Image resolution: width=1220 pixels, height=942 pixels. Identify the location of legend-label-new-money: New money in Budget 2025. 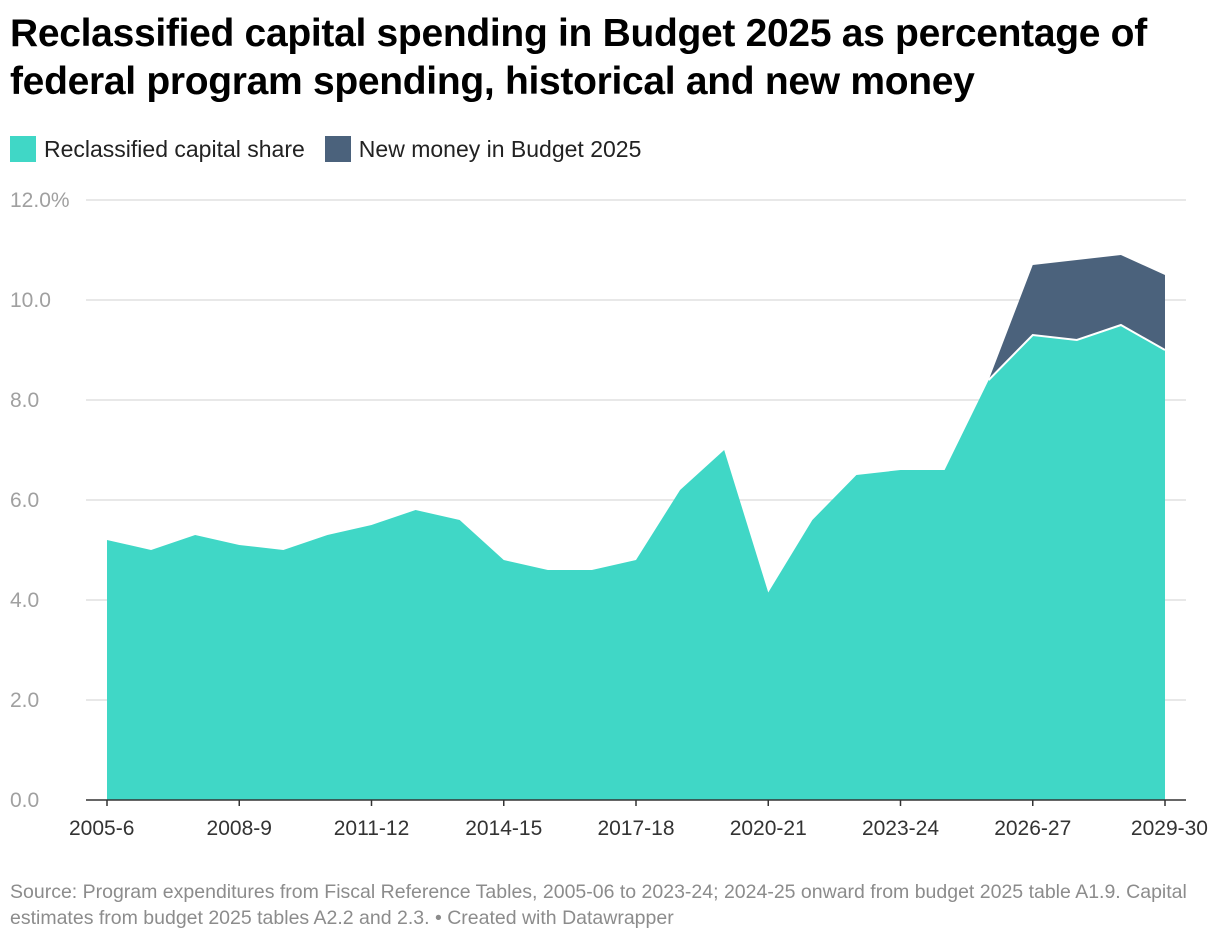
(500, 148).